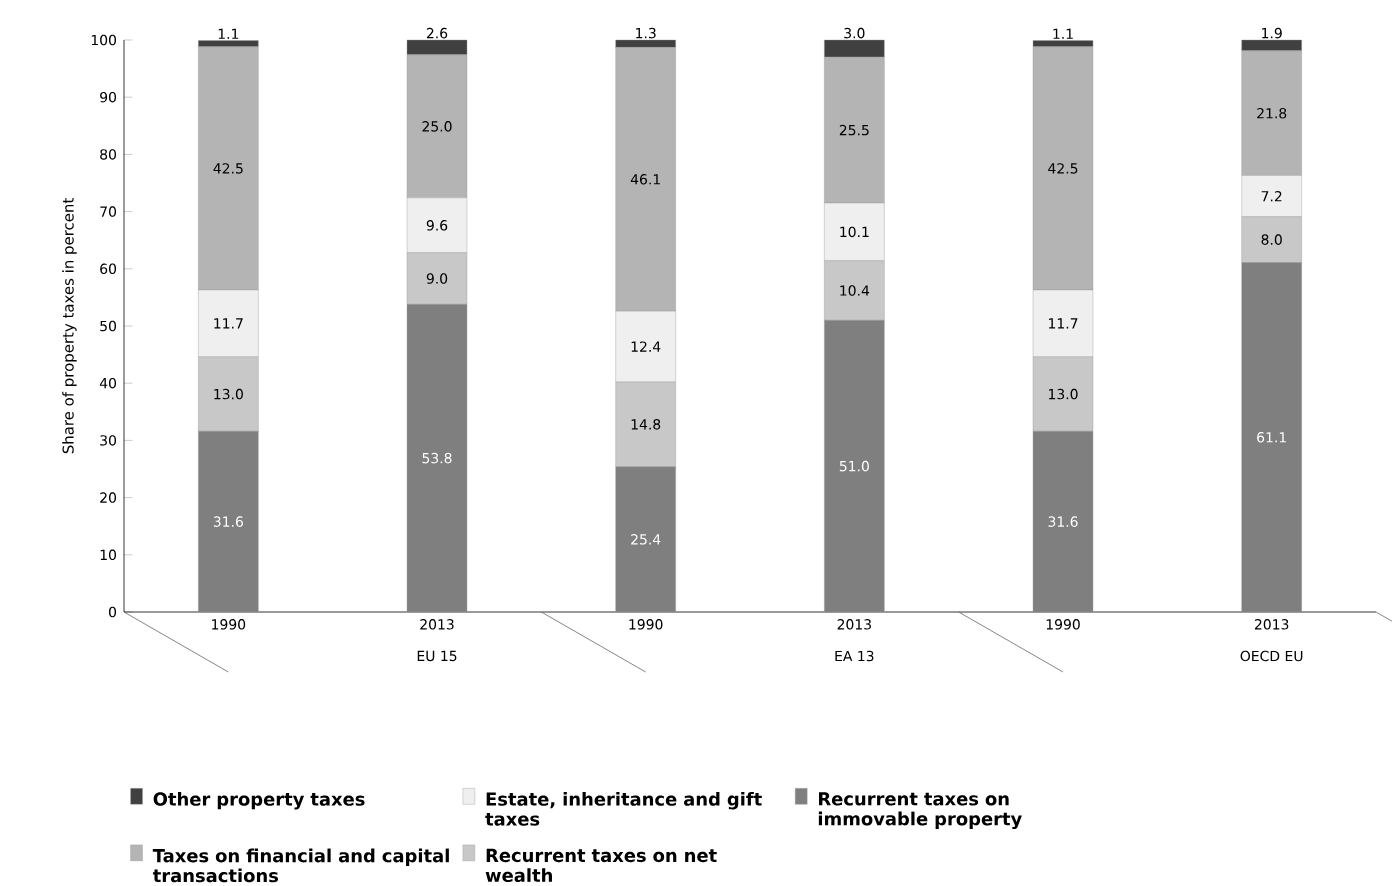 Image resolution: width=1392 pixels, height=886 pixels. What do you see at coordinates (300, 865) in the screenshot?
I see `legend-label: Taxes on financial and capital transactions` at bounding box center [300, 865].